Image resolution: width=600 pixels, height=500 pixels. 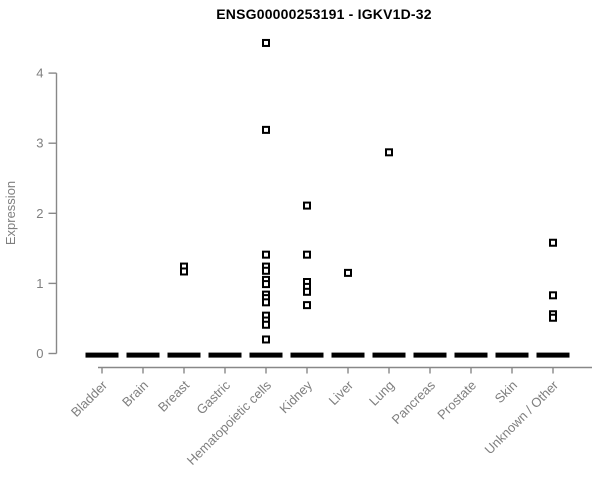 I want to click on x-category-label: Pancreas, so click(x=414, y=402).